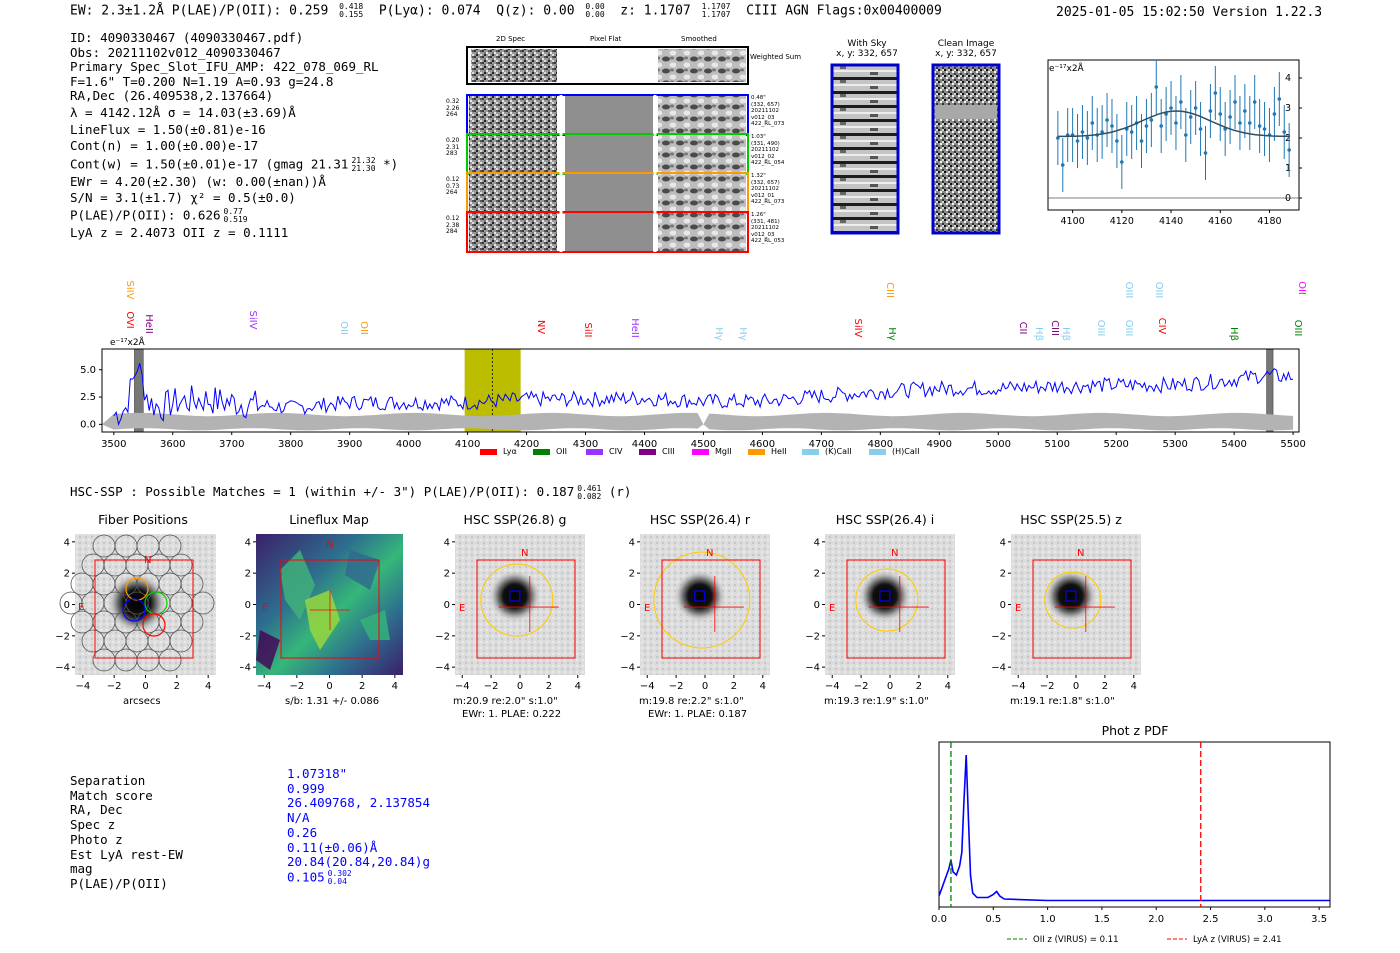  I want to click on spectrum-xtick: 4500, so click(703, 444).